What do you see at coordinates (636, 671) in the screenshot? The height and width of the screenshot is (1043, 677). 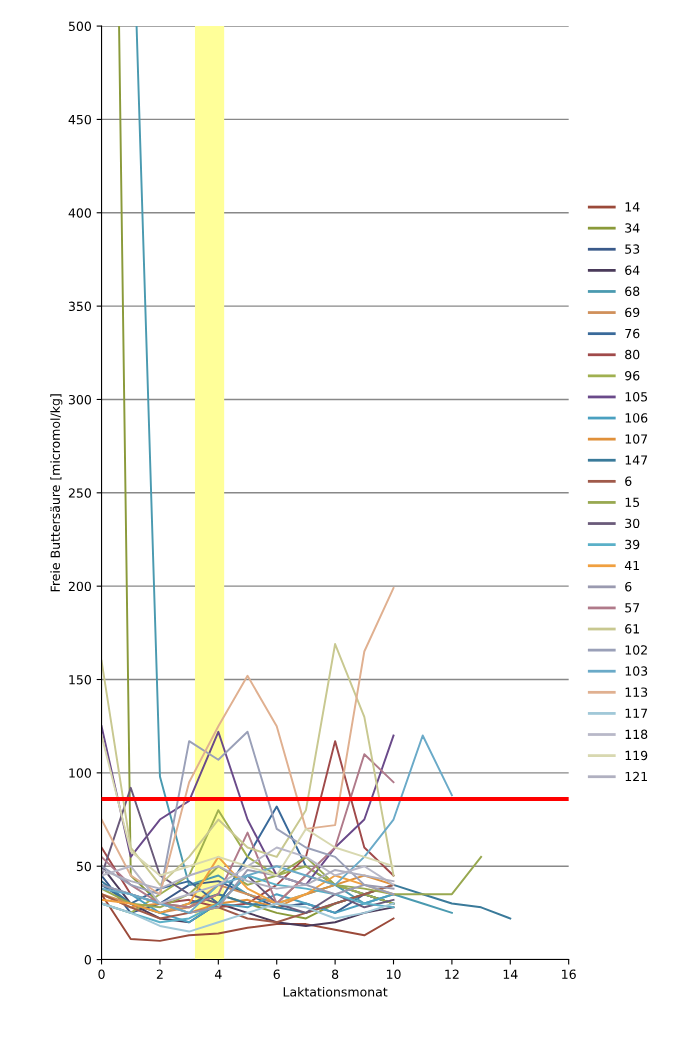 I see `legend-label: 103` at bounding box center [636, 671].